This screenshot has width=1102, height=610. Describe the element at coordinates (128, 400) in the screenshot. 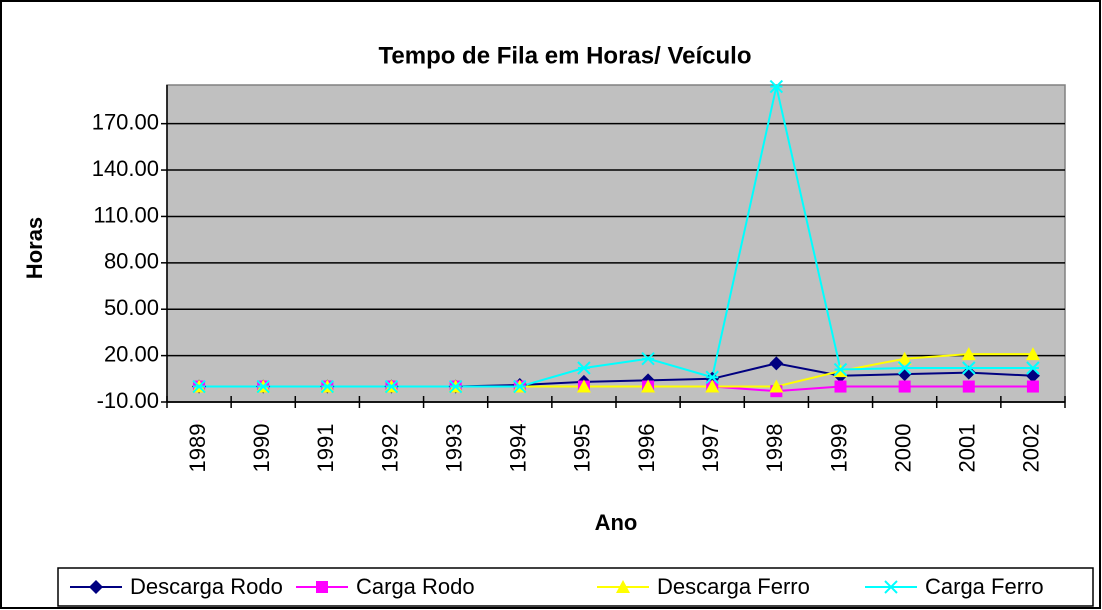

I see `y-tick-label: -10.00` at that location.